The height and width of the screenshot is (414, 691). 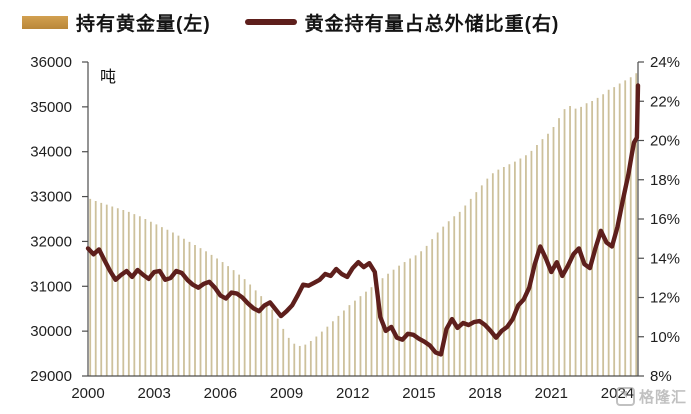 What do you see at coordinates (551, 393) in the screenshot?
I see `x-axis-tick-label: 2021` at bounding box center [551, 393].